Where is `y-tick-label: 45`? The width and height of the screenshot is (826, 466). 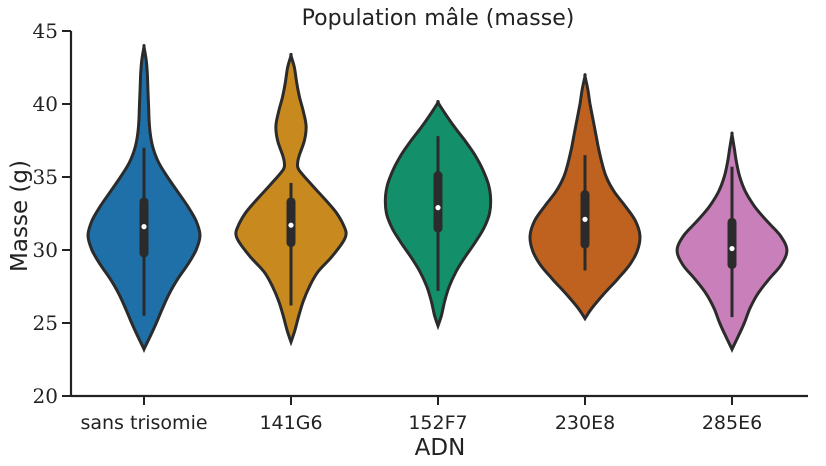
y-tick-label: 45 is located at coordinates (45, 31).